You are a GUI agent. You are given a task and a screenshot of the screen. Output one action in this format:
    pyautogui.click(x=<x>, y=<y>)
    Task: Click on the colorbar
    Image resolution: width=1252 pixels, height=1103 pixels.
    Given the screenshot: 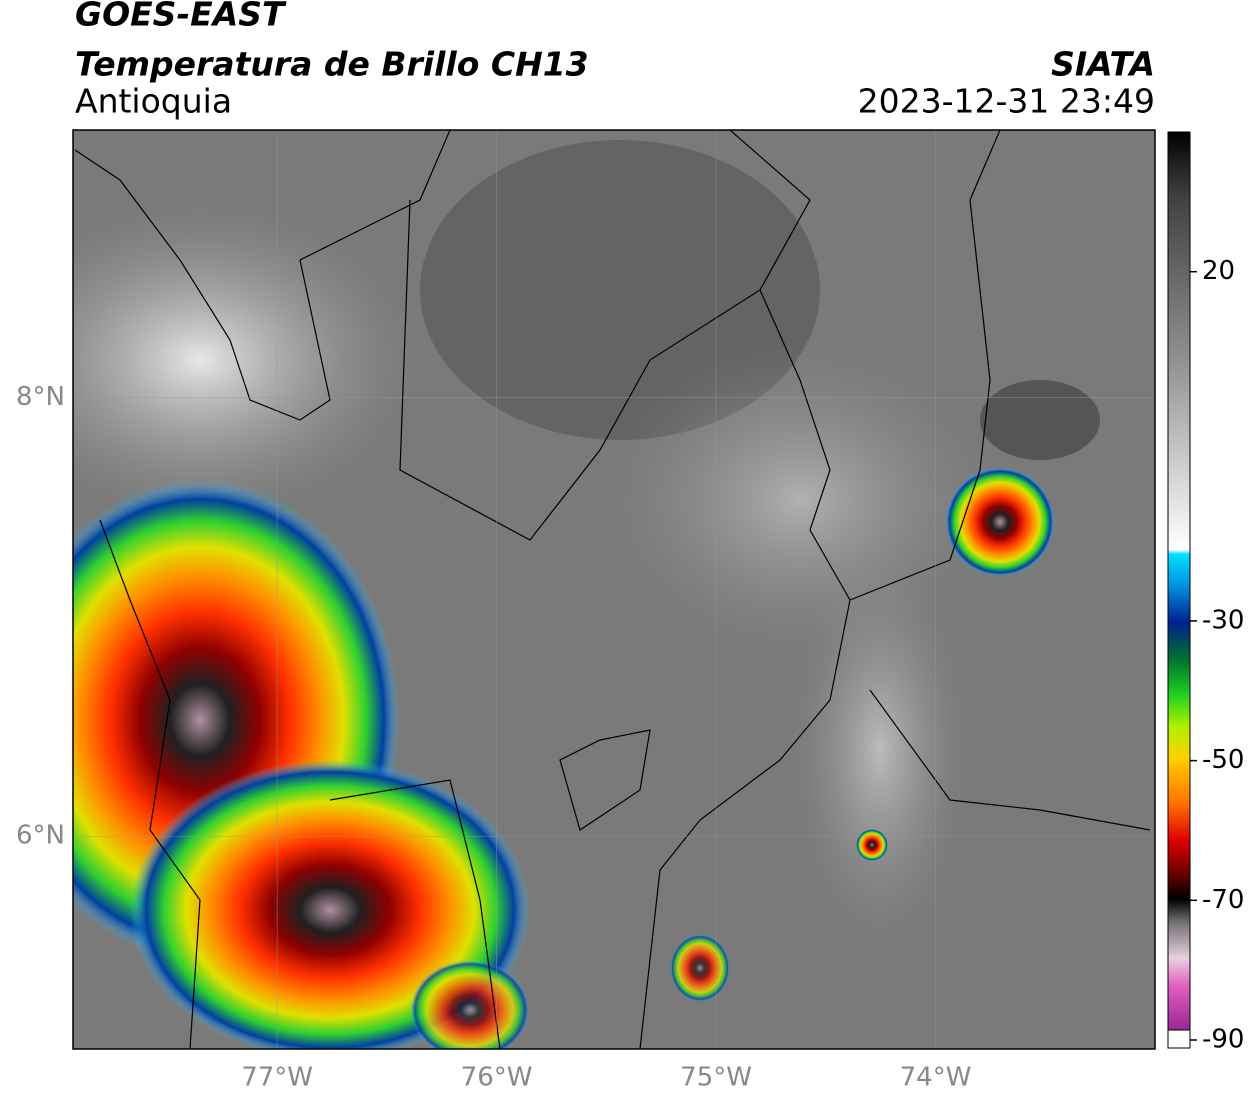 What is the action you would take?
    pyautogui.click(x=1179, y=586)
    